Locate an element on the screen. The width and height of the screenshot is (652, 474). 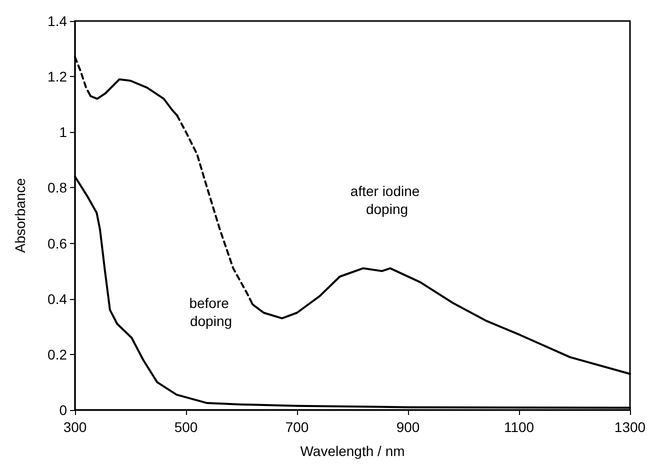
y-tick-label: 0.4 is located at coordinates (58, 298).